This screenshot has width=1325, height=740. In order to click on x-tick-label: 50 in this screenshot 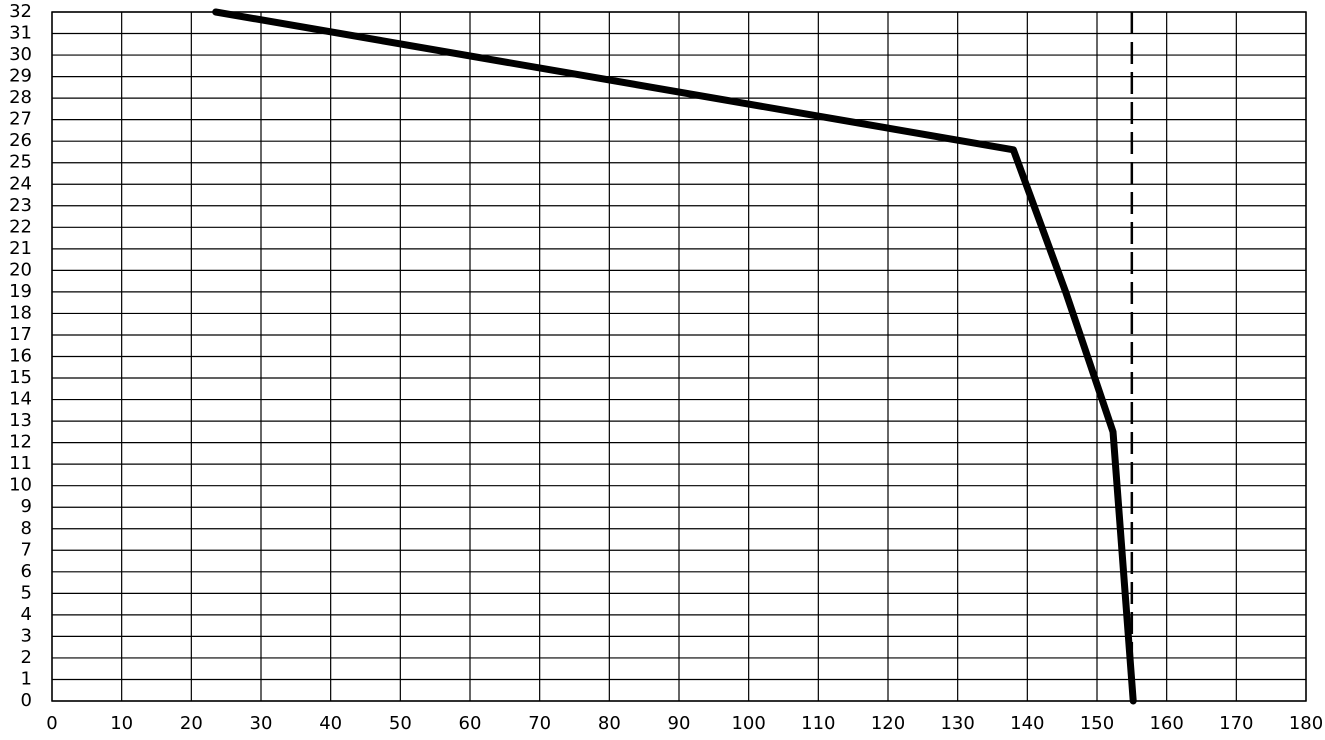, I will do `click(400, 723)`.